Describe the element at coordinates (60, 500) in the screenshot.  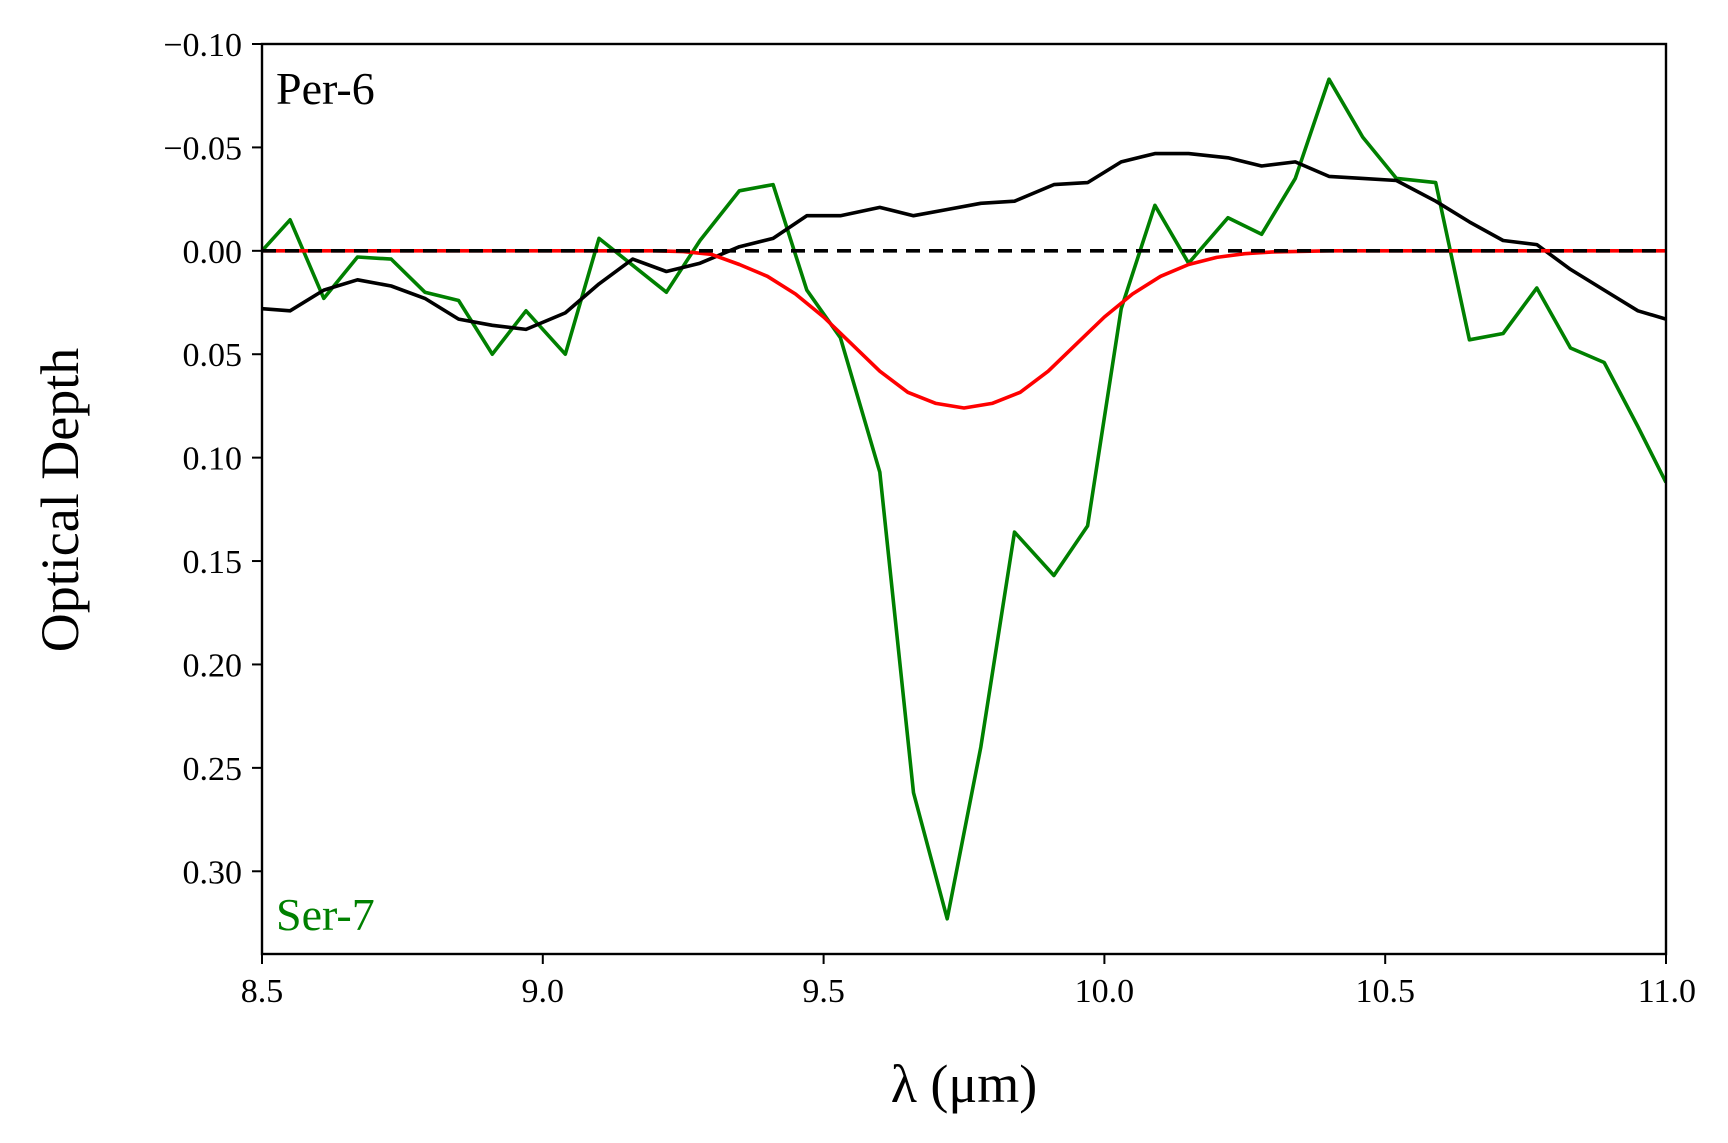
I see `y-axis-title: Optical Depth` at that location.